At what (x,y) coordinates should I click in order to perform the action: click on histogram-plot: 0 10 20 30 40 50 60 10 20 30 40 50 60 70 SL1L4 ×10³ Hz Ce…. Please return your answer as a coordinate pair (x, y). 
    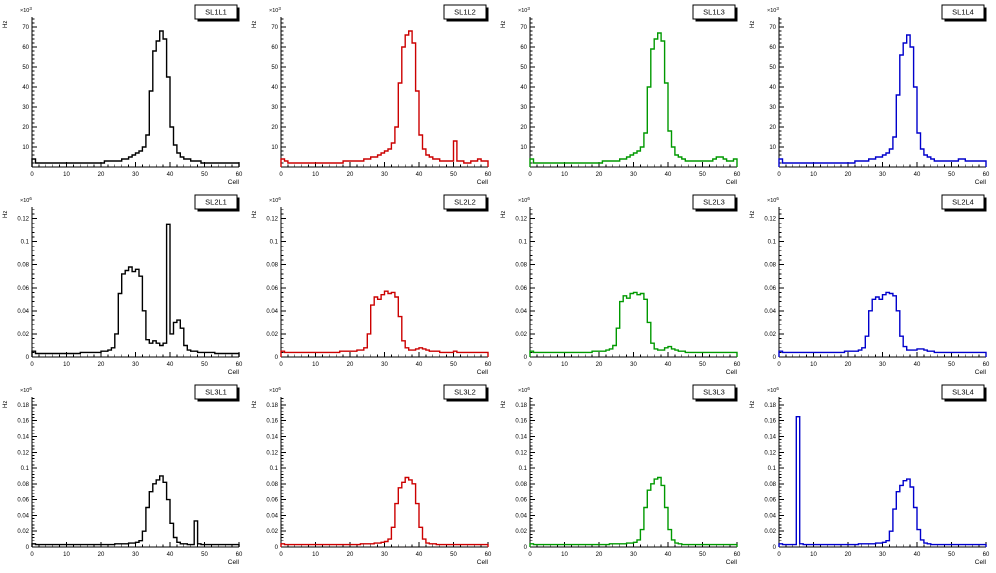
    Looking at the image, I should click on (870, 95).